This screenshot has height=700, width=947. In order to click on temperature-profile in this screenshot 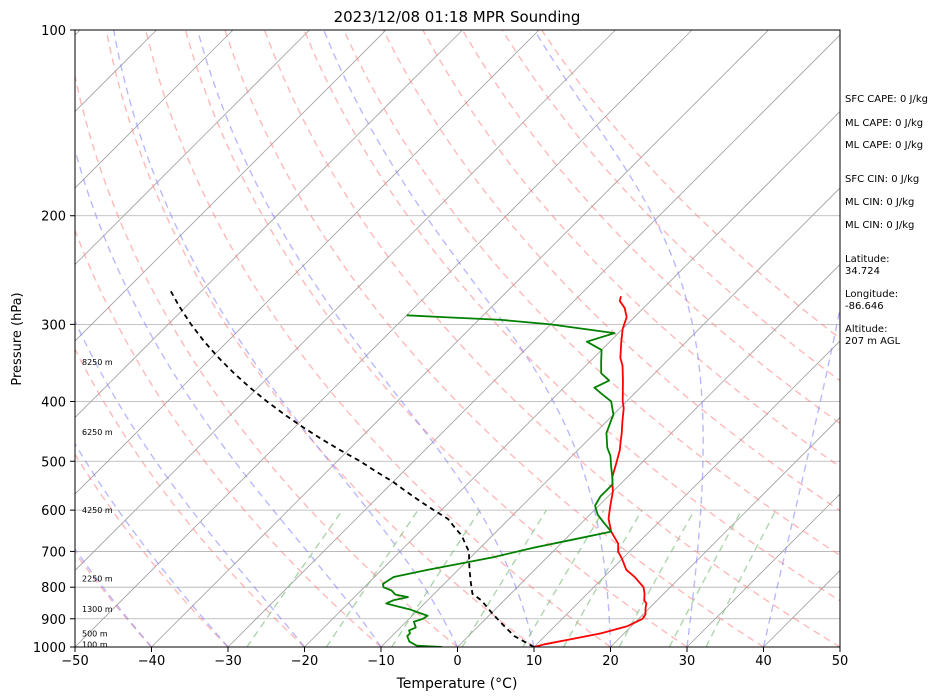, I will do `click(590, 471)`.